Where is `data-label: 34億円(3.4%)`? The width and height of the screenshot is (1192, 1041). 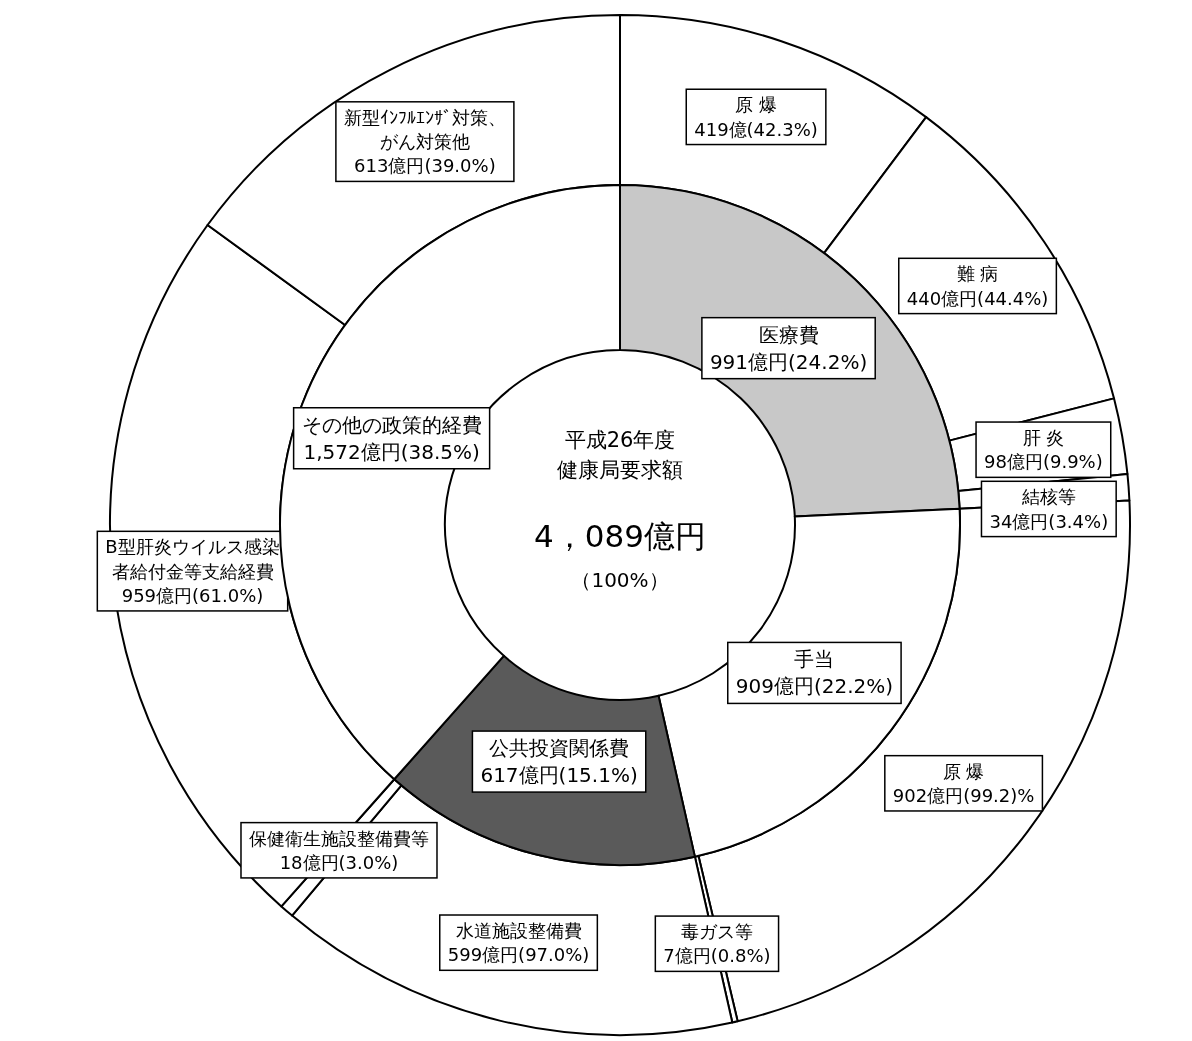
data-label: 34億円(3.4%) is located at coordinates (1049, 521).